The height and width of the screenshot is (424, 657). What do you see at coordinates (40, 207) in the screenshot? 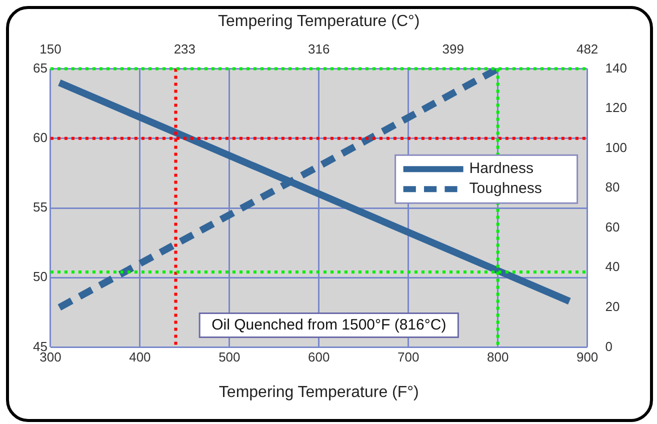
I see `y-tick-label: 55` at bounding box center [40, 207].